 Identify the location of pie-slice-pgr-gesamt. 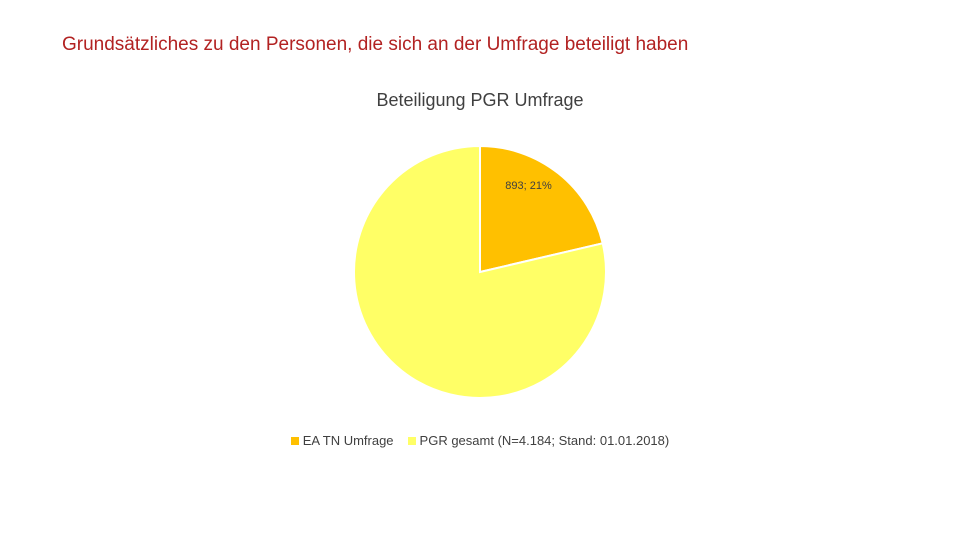
(480, 271).